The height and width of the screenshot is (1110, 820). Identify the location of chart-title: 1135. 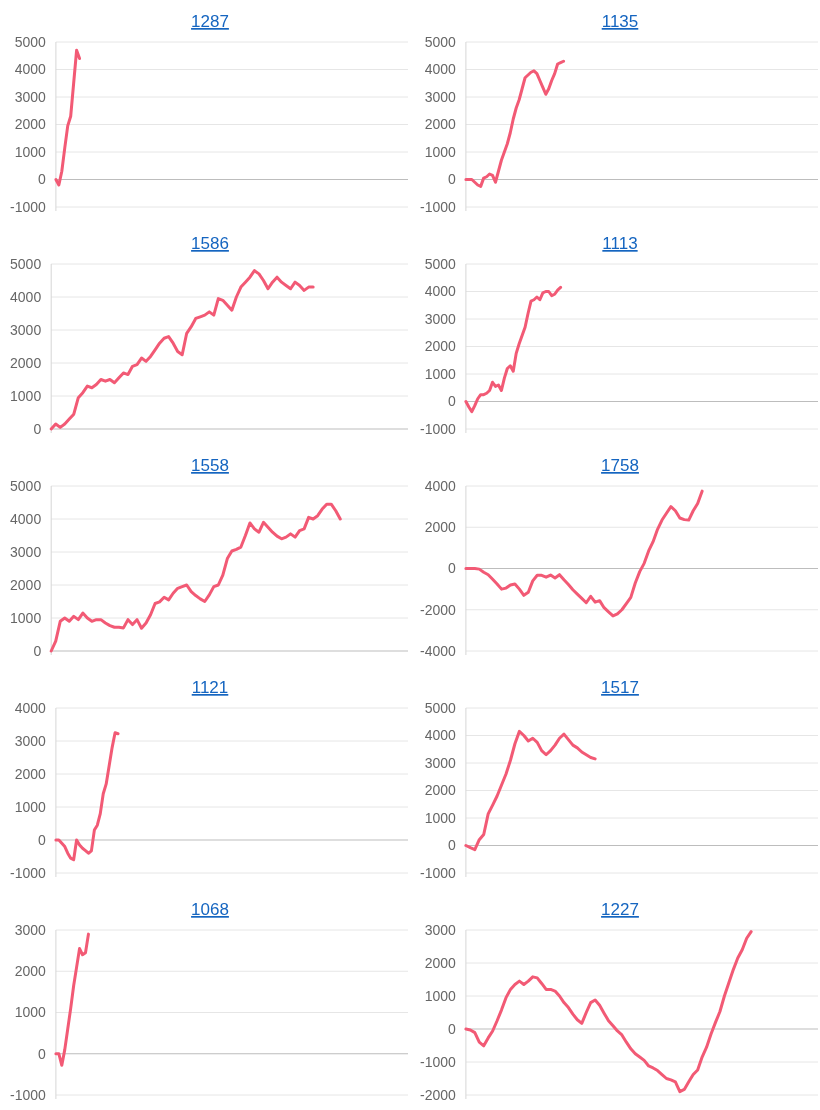
(620, 21).